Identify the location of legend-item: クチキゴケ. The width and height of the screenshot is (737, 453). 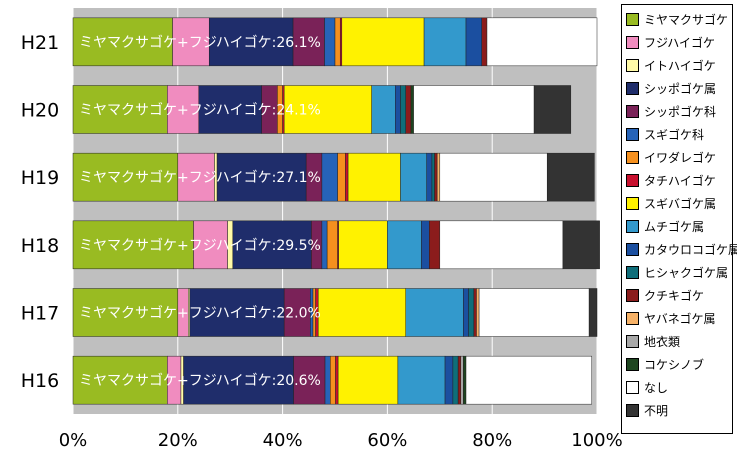
(677, 295).